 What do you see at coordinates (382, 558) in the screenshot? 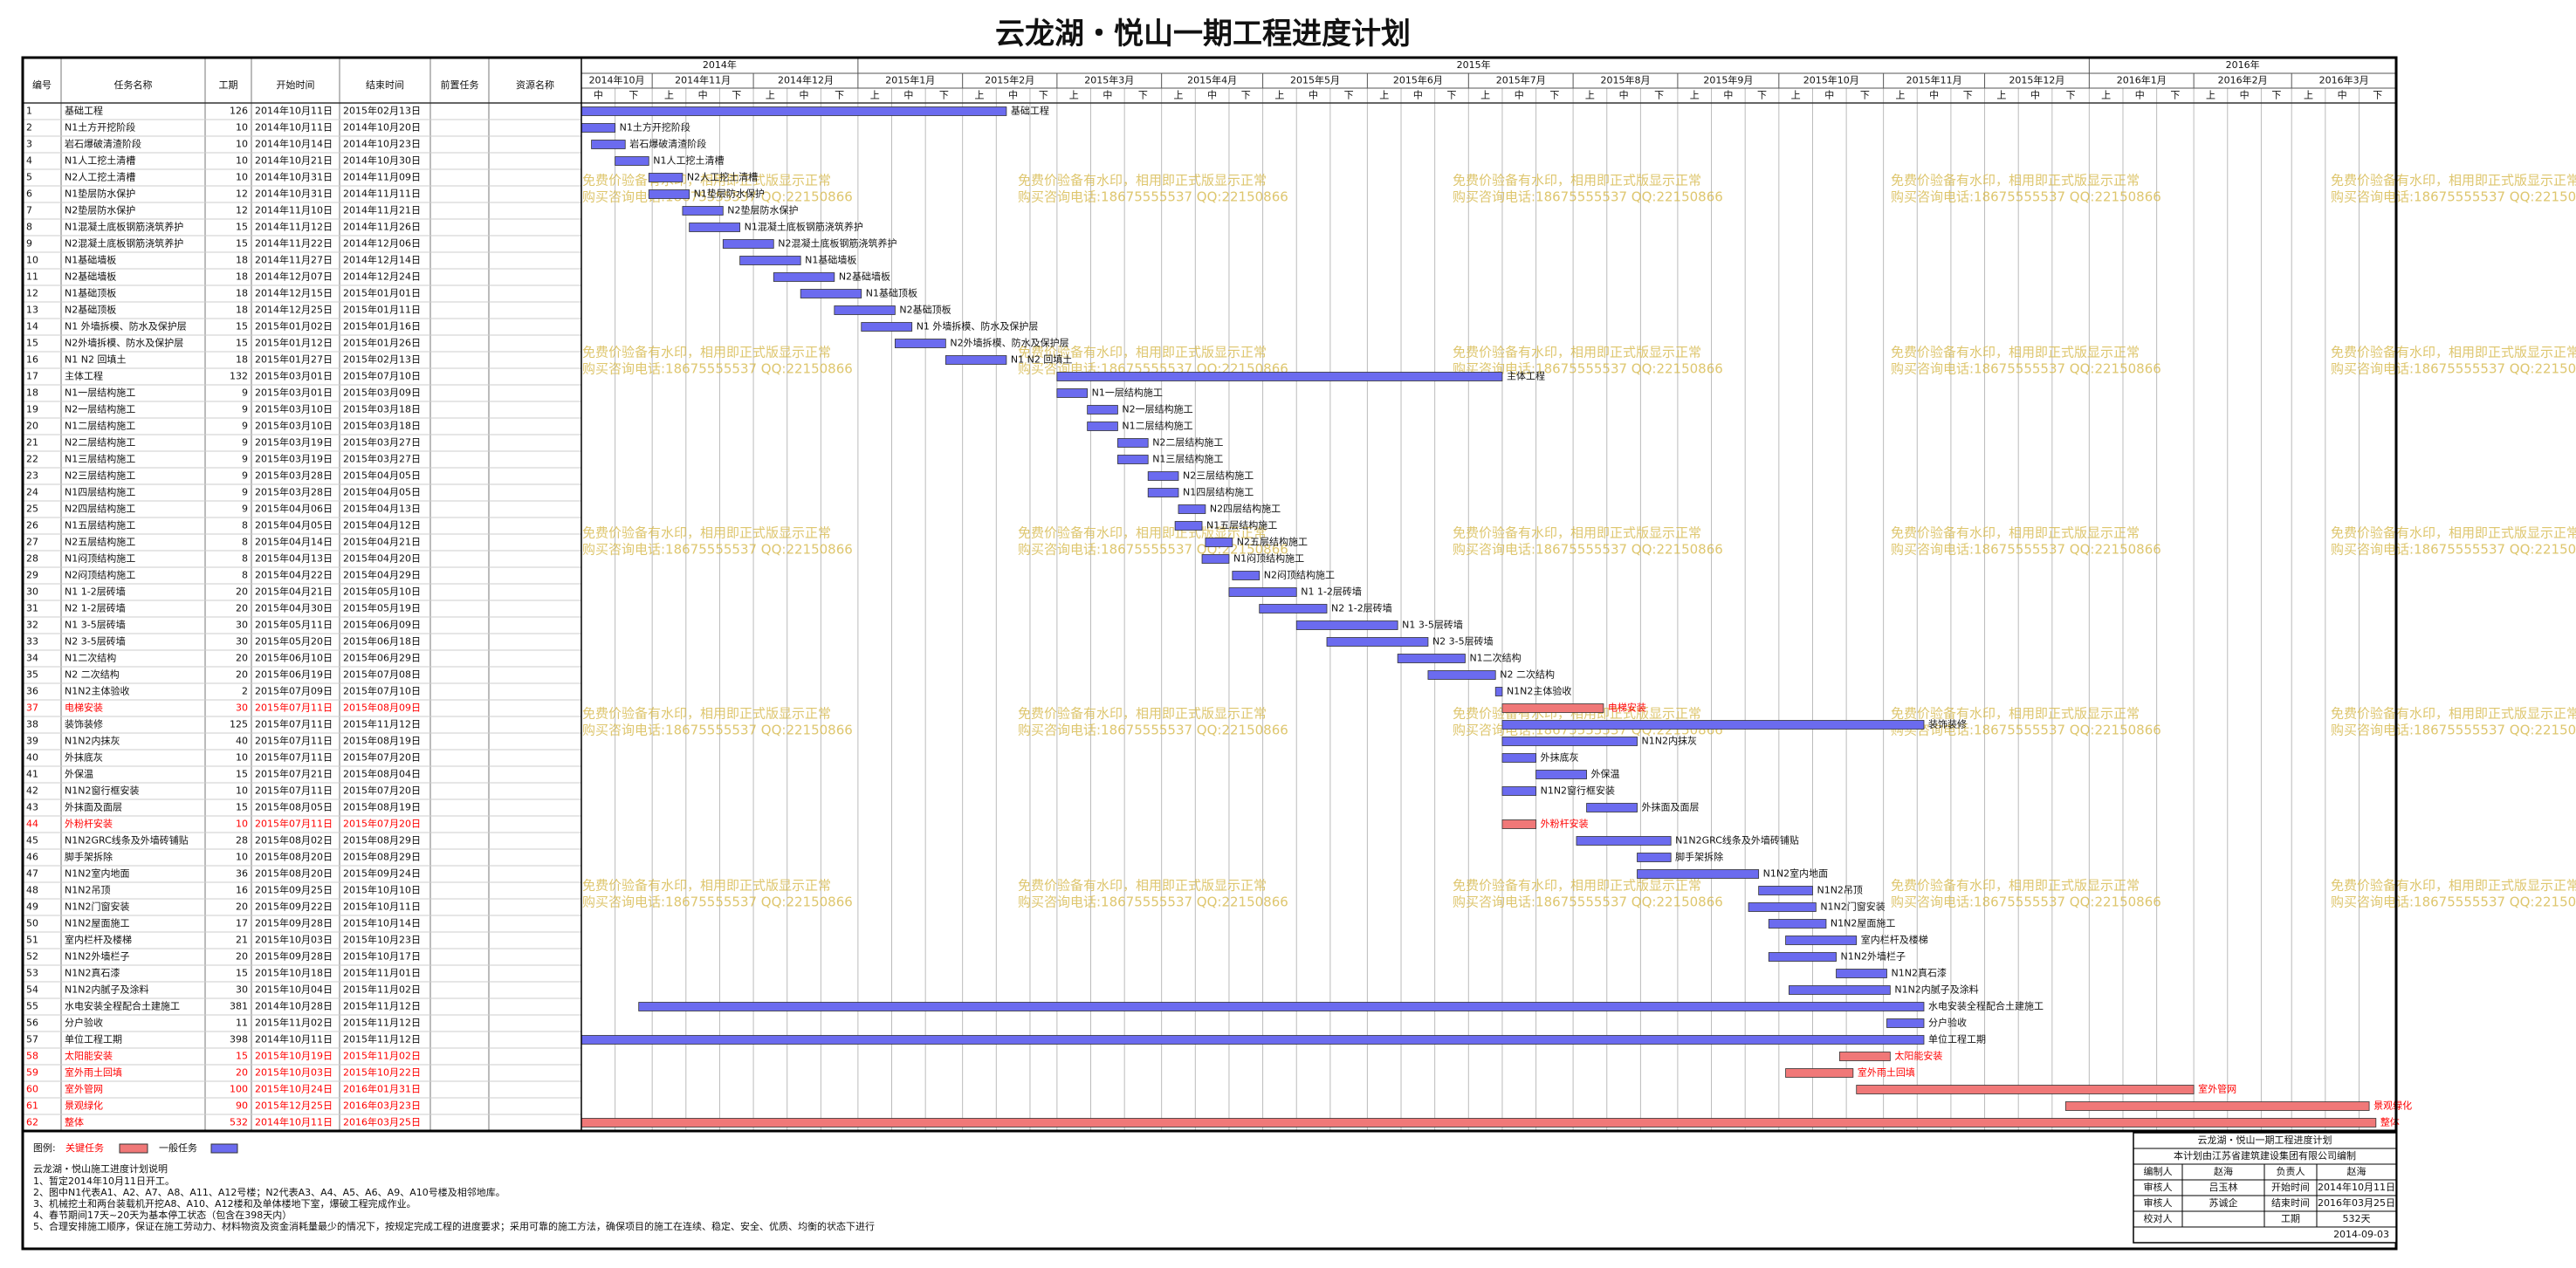
I see `task-end: 2015年04月20日` at bounding box center [382, 558].